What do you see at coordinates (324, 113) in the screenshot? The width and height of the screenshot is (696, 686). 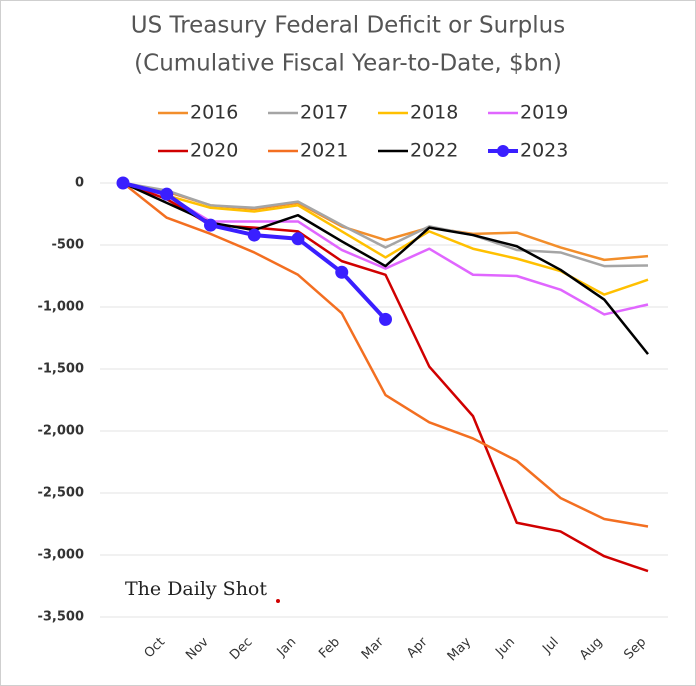 I see `legend-label: 2017` at bounding box center [324, 113].